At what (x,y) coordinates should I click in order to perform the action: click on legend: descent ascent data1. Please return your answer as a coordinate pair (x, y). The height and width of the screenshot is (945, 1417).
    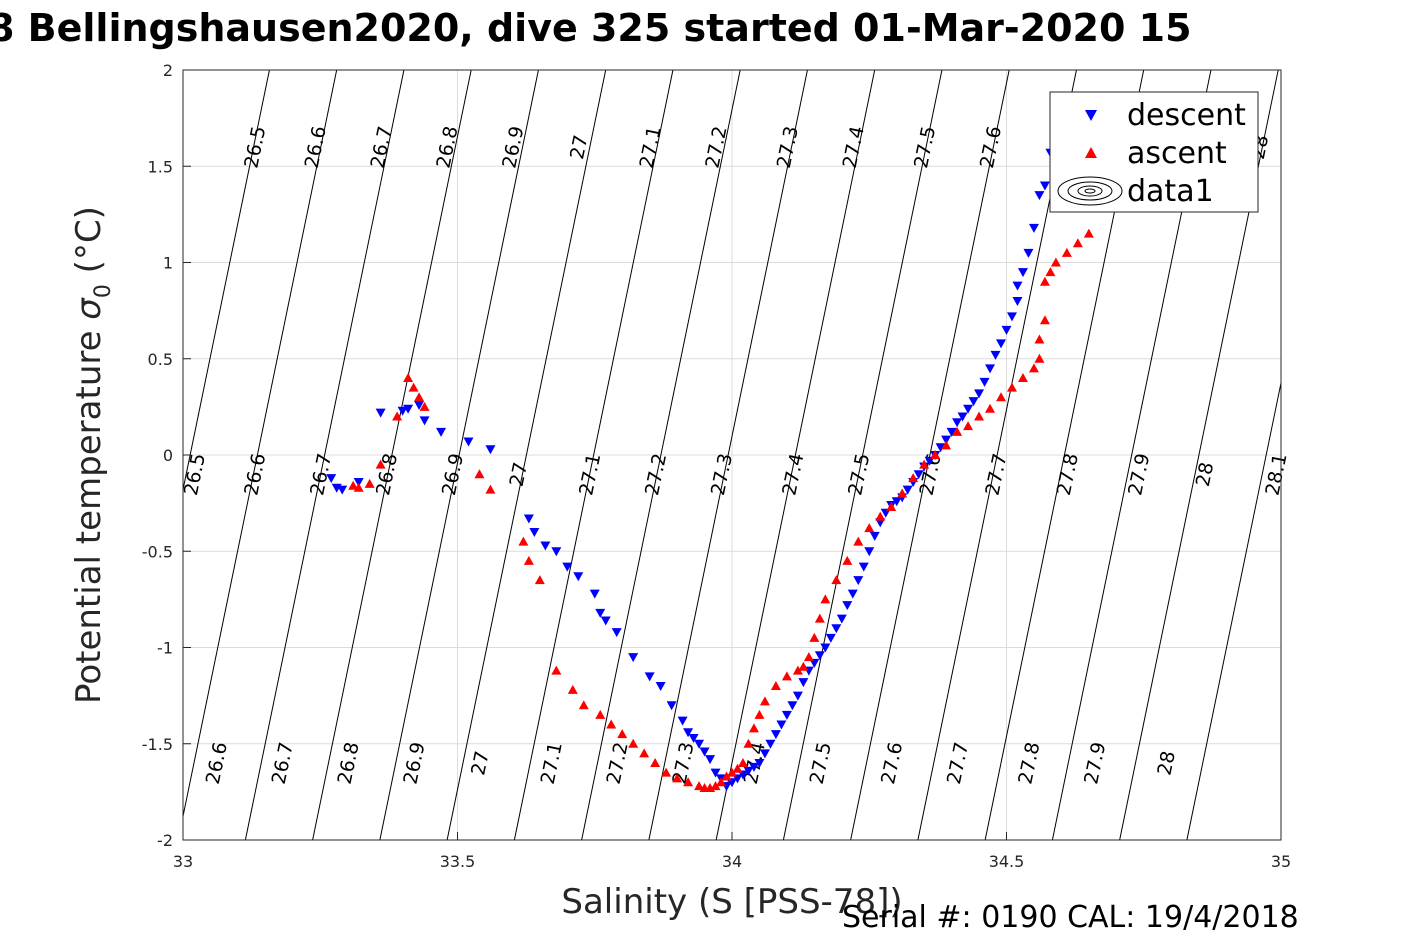
    Looking at the image, I should click on (1154, 152).